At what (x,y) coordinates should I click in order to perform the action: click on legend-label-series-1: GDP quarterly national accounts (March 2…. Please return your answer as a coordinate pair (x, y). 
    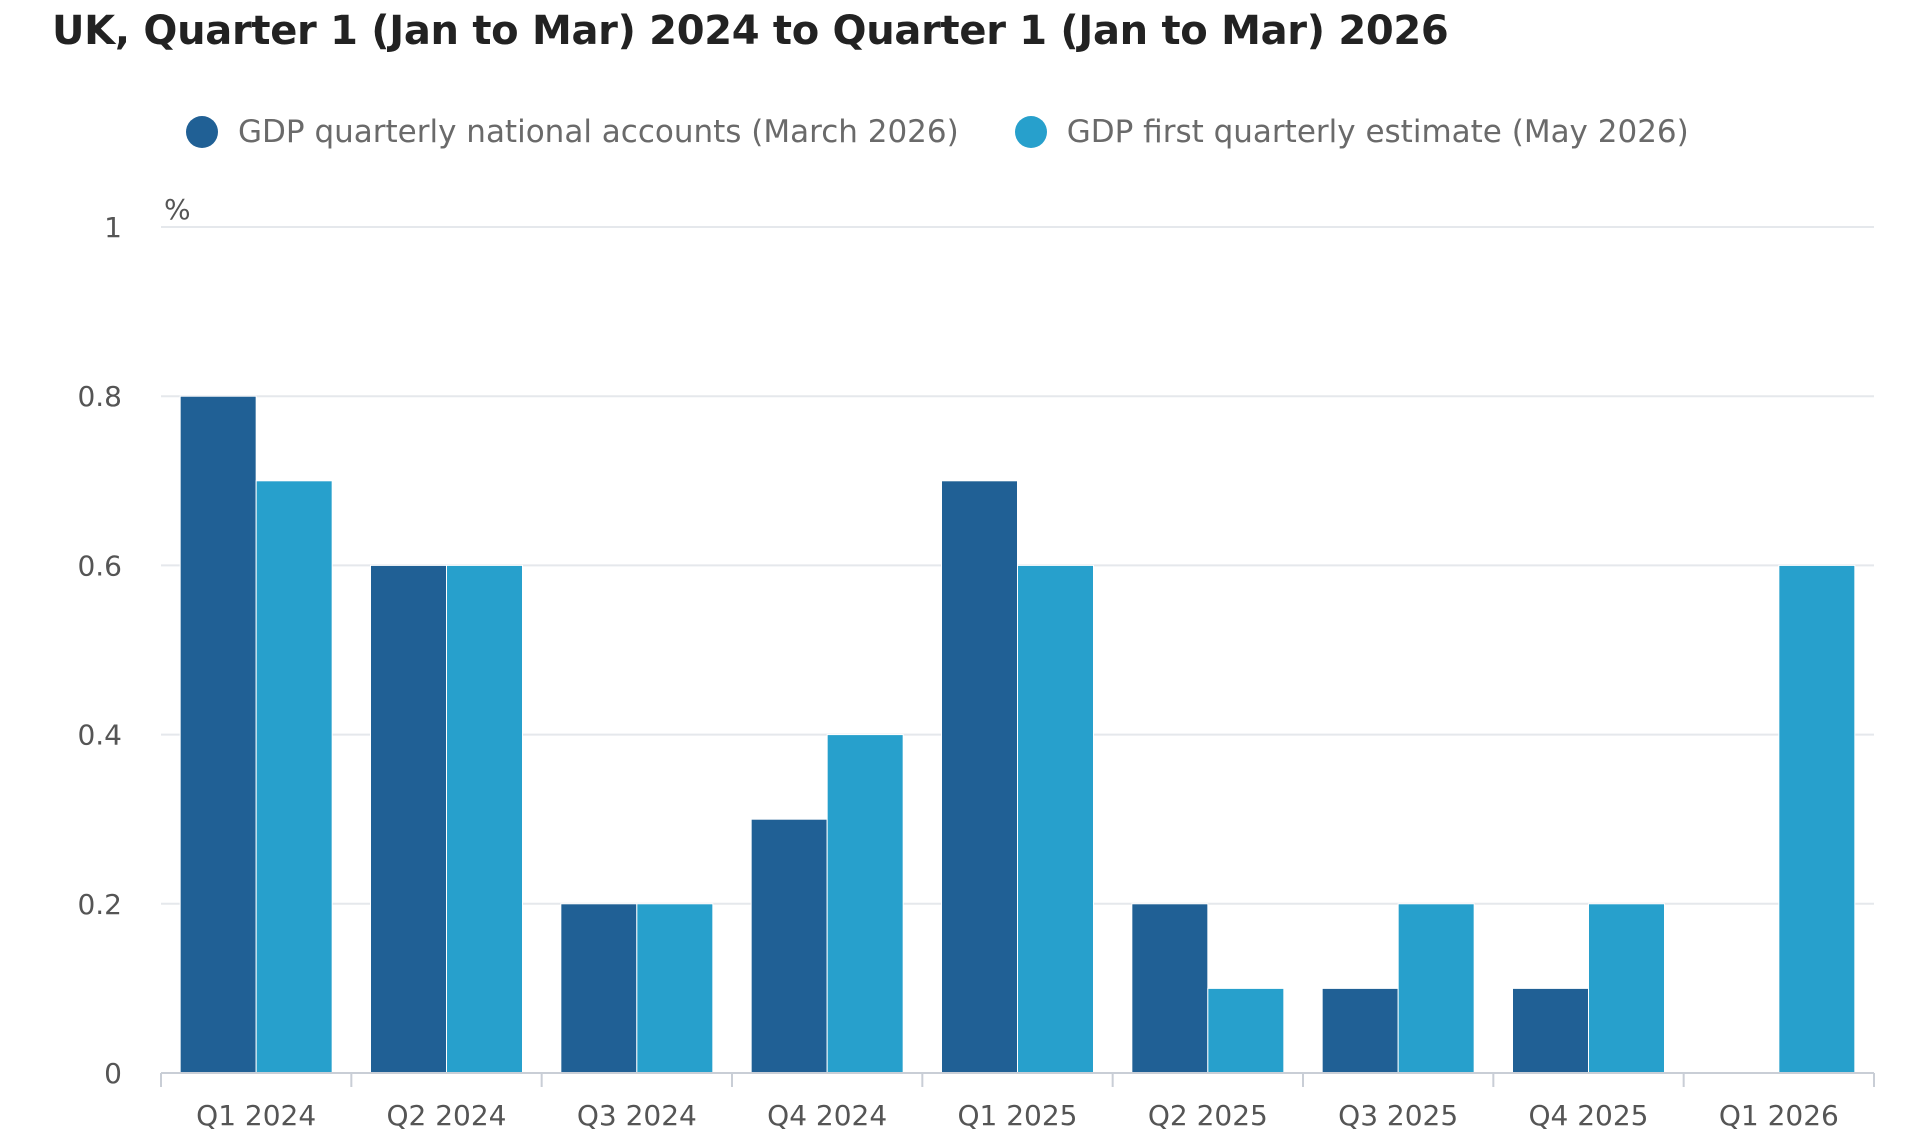
    Looking at the image, I should click on (598, 132).